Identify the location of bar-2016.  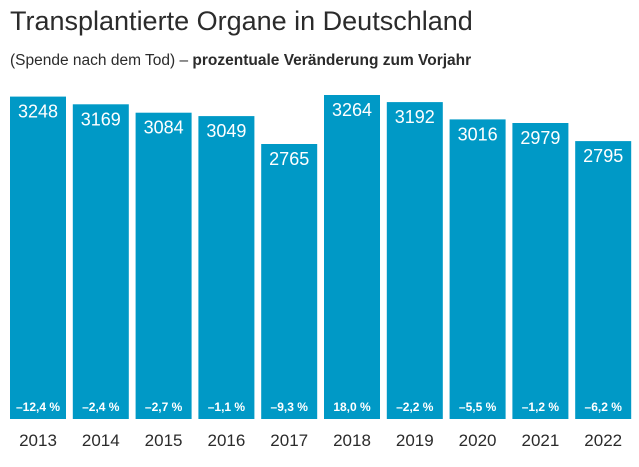
(226, 267).